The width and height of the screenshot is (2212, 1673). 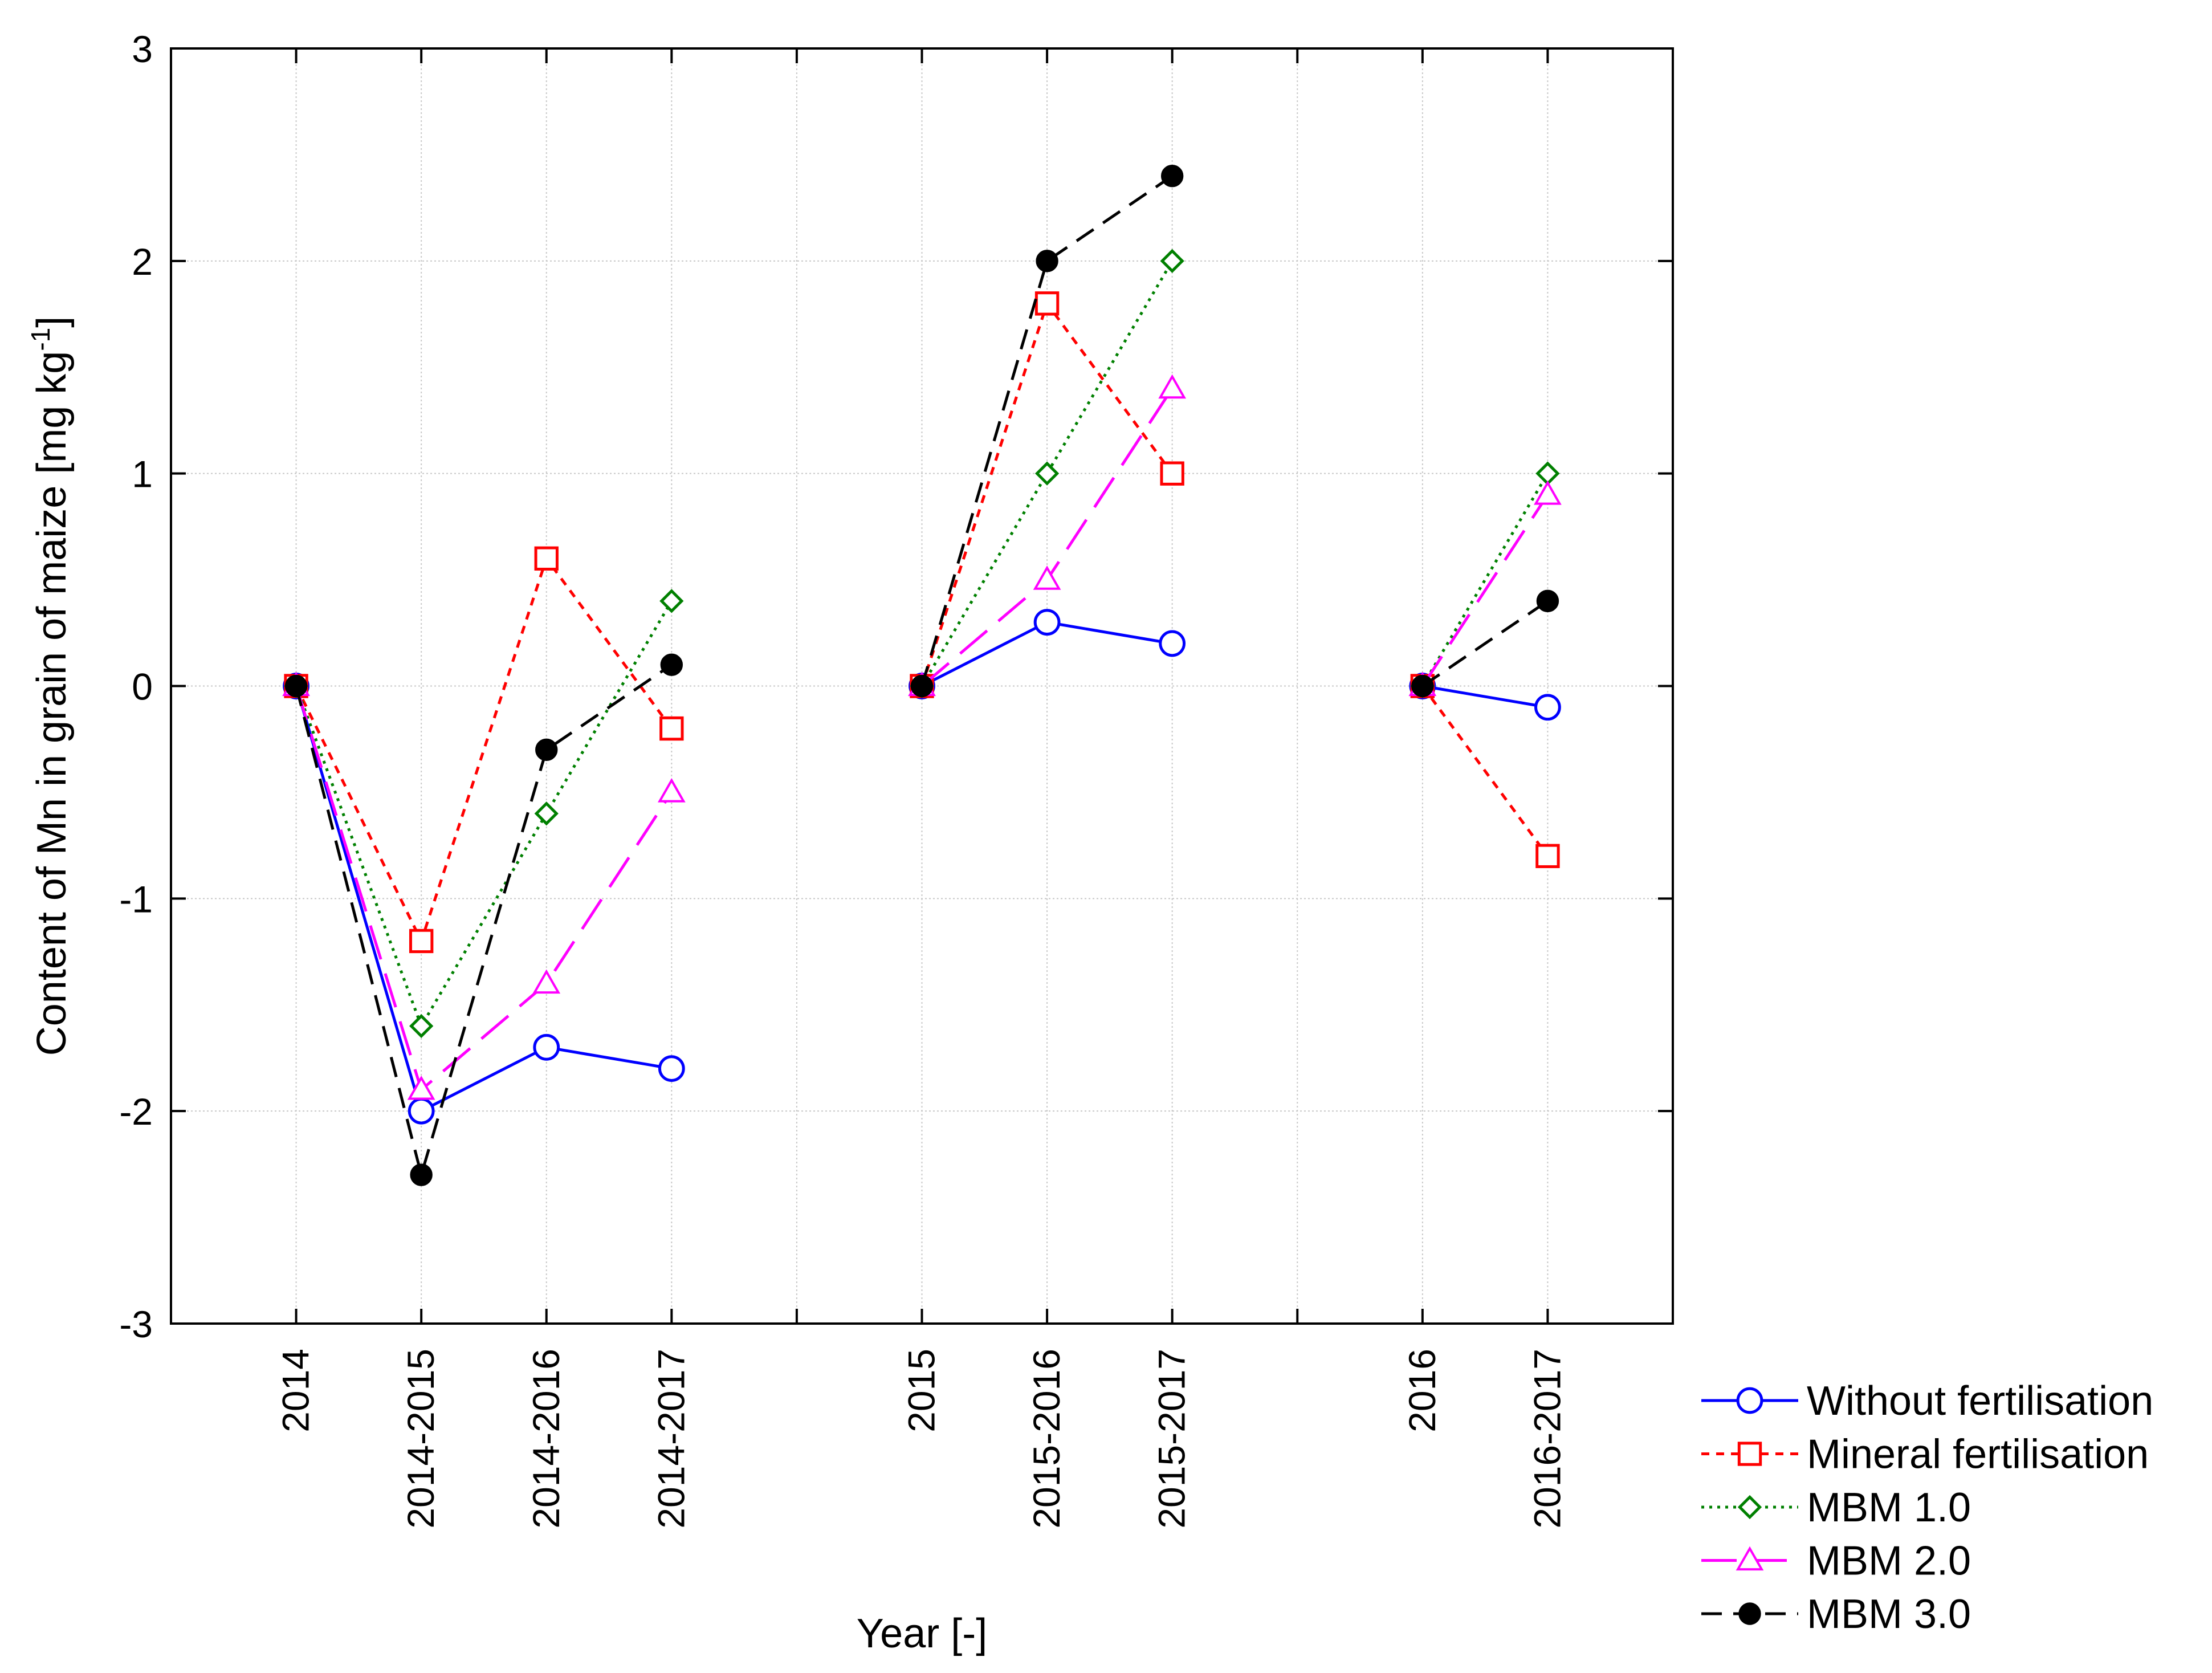 What do you see at coordinates (52, 703) in the screenshot?
I see `y-axis-title-main: Content of Mn in grain of maize [mg kg` at bounding box center [52, 703].